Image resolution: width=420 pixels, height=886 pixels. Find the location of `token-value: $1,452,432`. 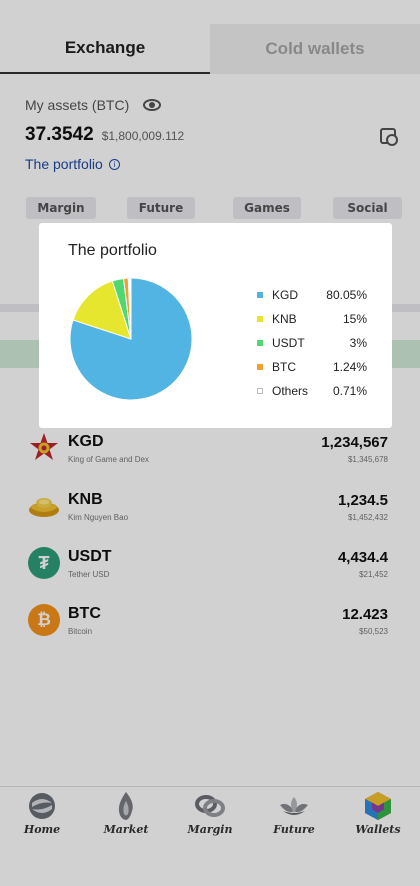

token-value: $1,452,432 is located at coordinates (367, 517).